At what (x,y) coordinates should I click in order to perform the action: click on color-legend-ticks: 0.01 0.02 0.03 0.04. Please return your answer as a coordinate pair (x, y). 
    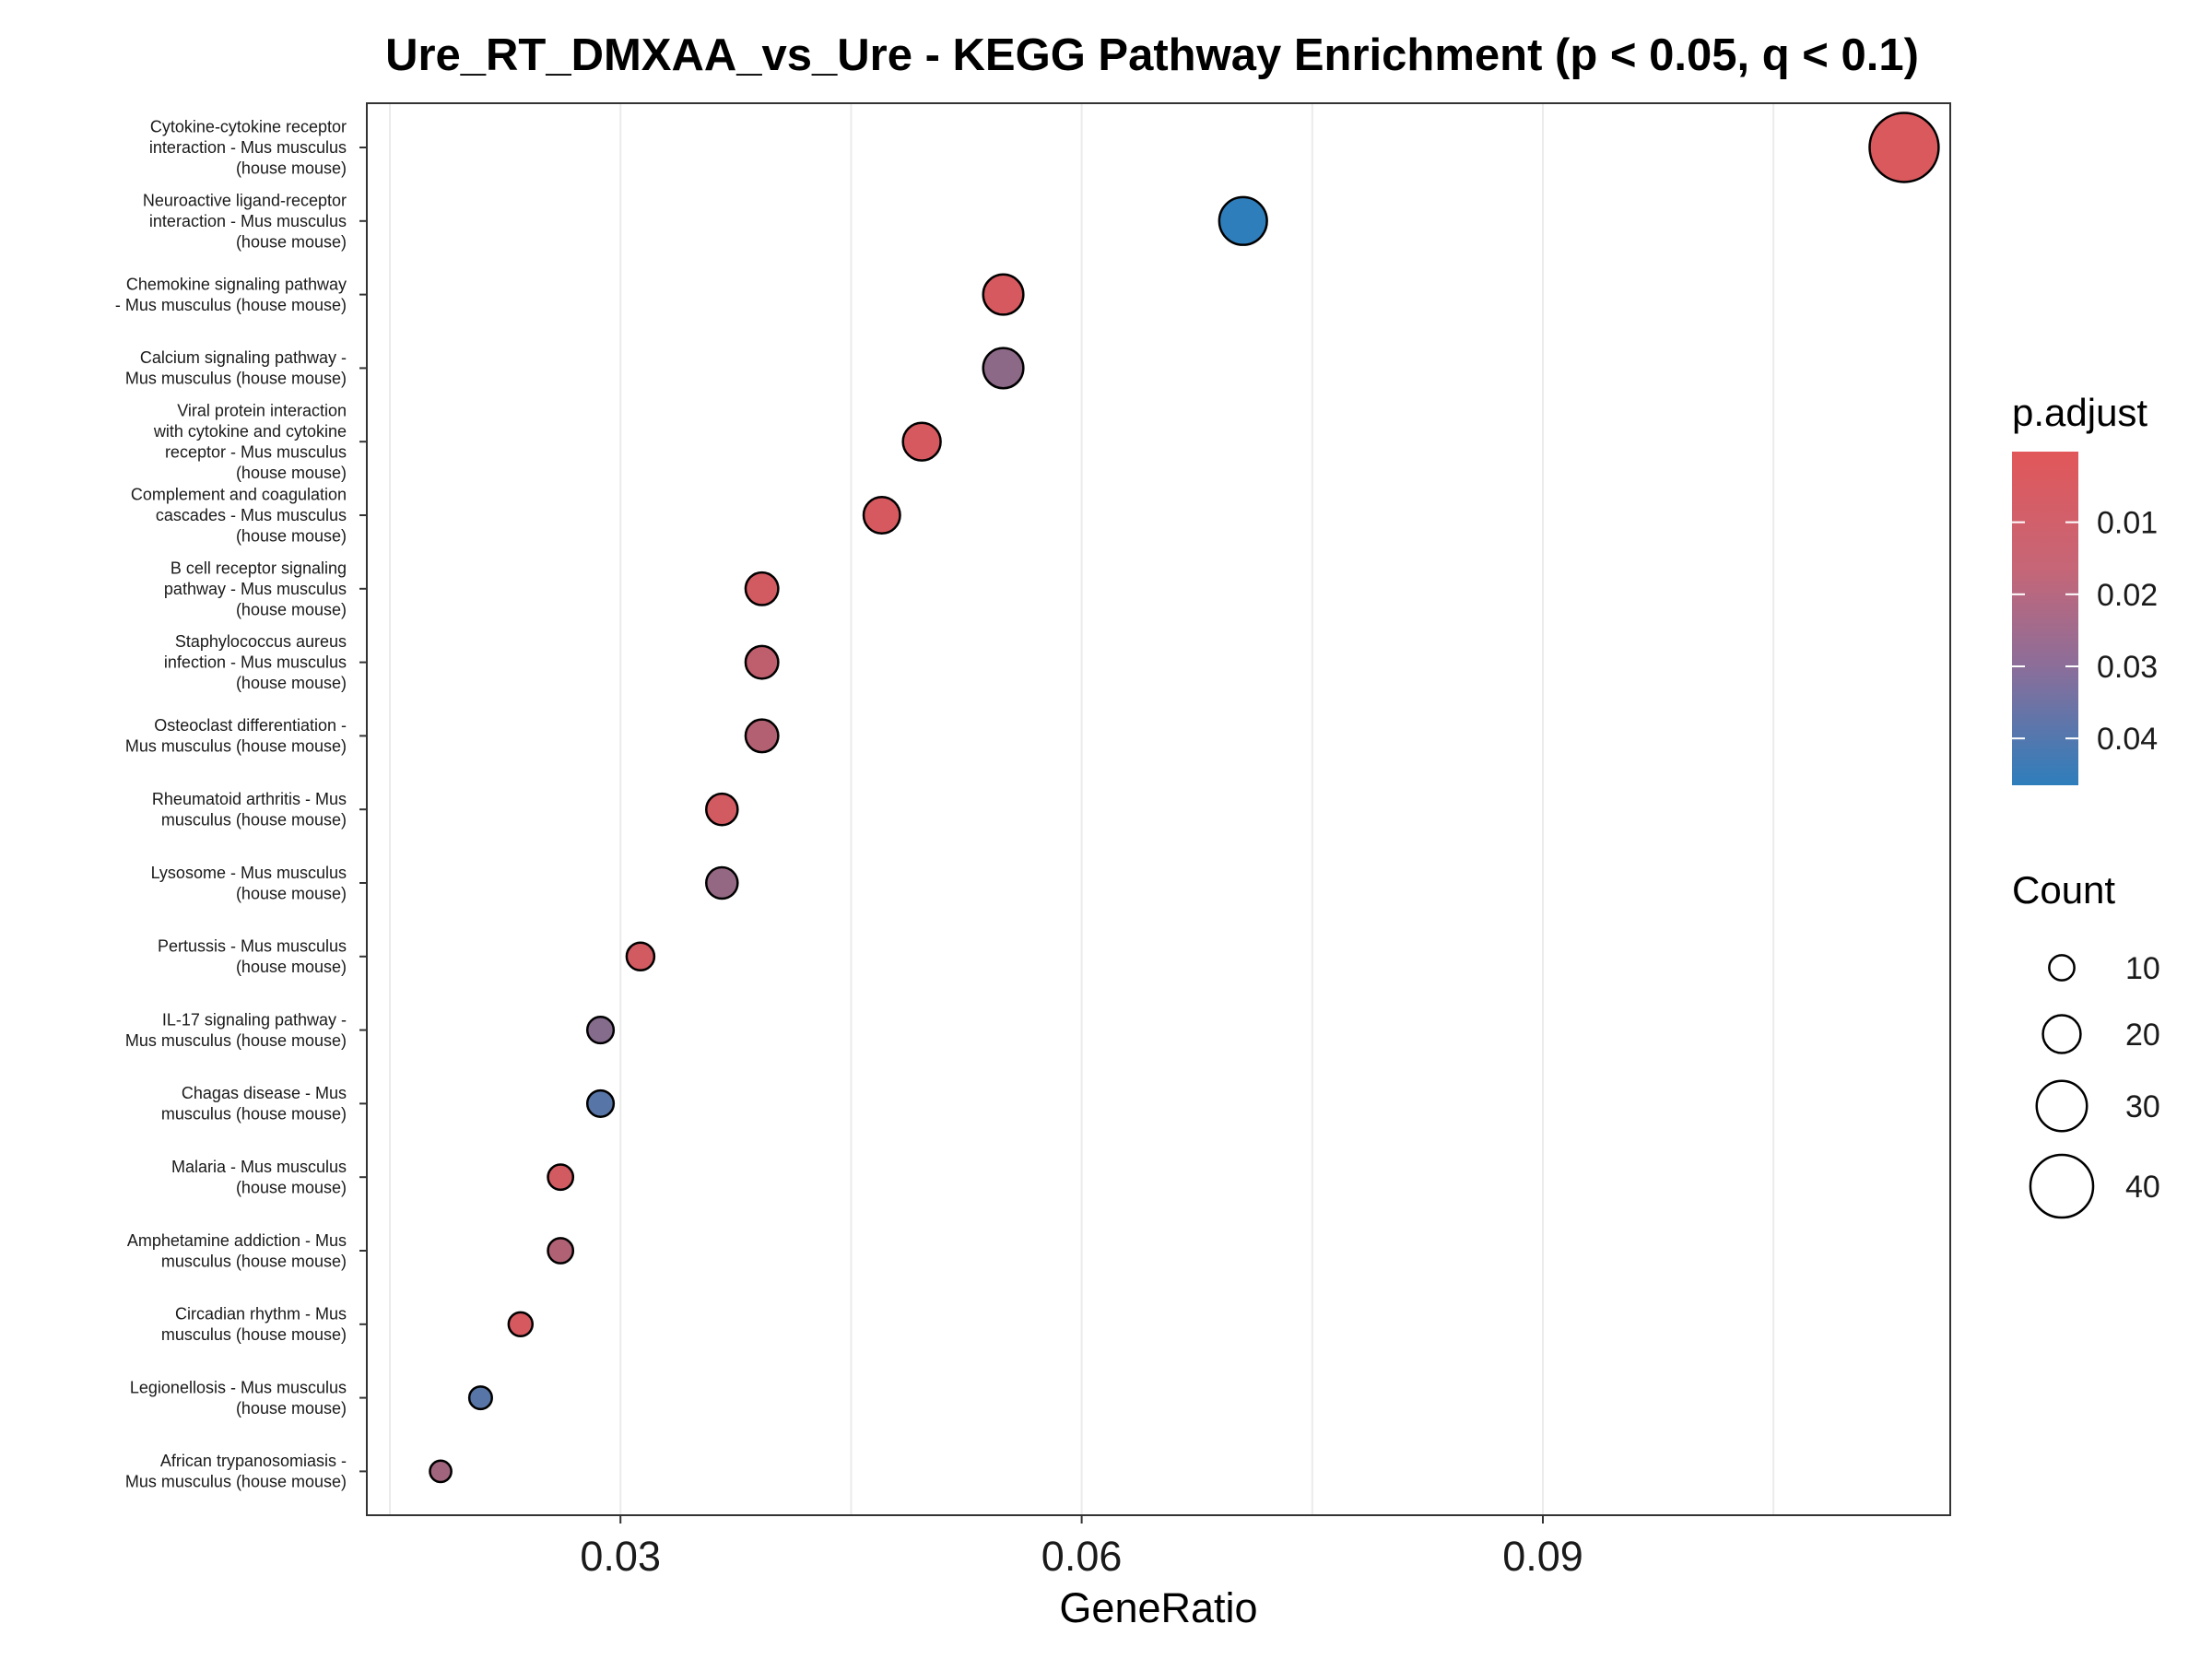
    Looking at the image, I should click on (2085, 631).